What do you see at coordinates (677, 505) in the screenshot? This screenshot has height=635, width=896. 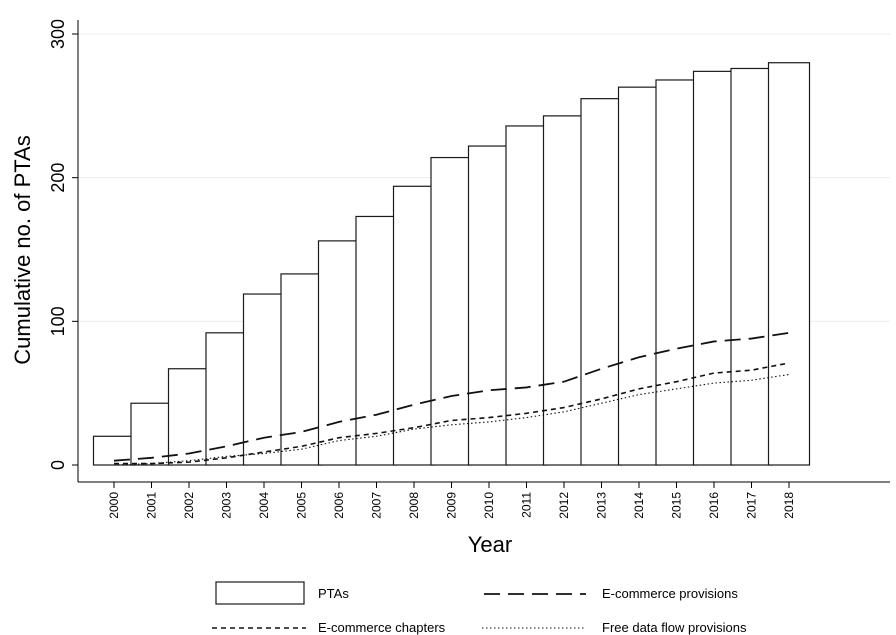 I see `x-tick-label: 2015` at bounding box center [677, 505].